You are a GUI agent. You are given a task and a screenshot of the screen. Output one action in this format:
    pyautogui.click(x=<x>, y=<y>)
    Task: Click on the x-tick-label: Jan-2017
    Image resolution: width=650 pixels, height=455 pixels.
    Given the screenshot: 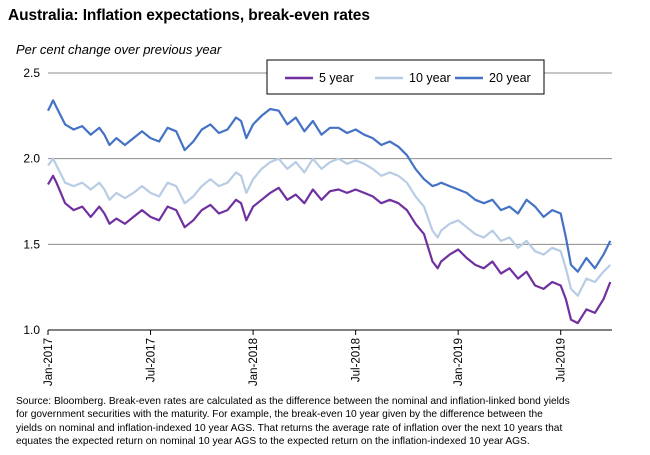 What is the action you would take?
    pyautogui.click(x=49, y=362)
    